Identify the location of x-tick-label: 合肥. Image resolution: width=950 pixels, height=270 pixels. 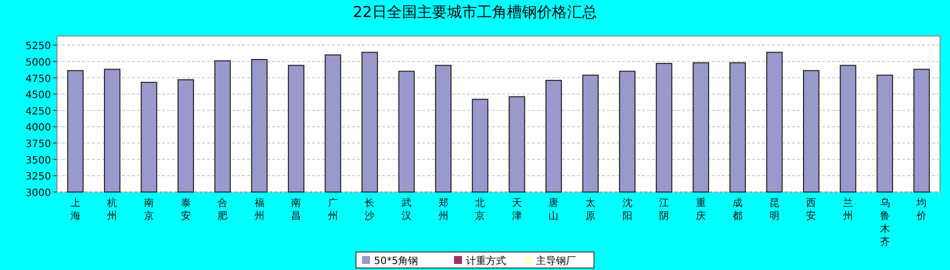
(223, 209).